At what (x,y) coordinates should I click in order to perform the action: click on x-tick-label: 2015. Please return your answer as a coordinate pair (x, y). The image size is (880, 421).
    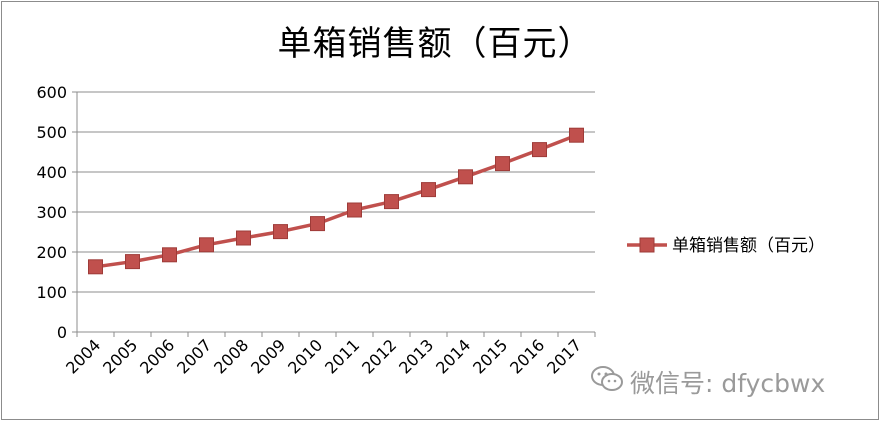
    Looking at the image, I should click on (490, 356).